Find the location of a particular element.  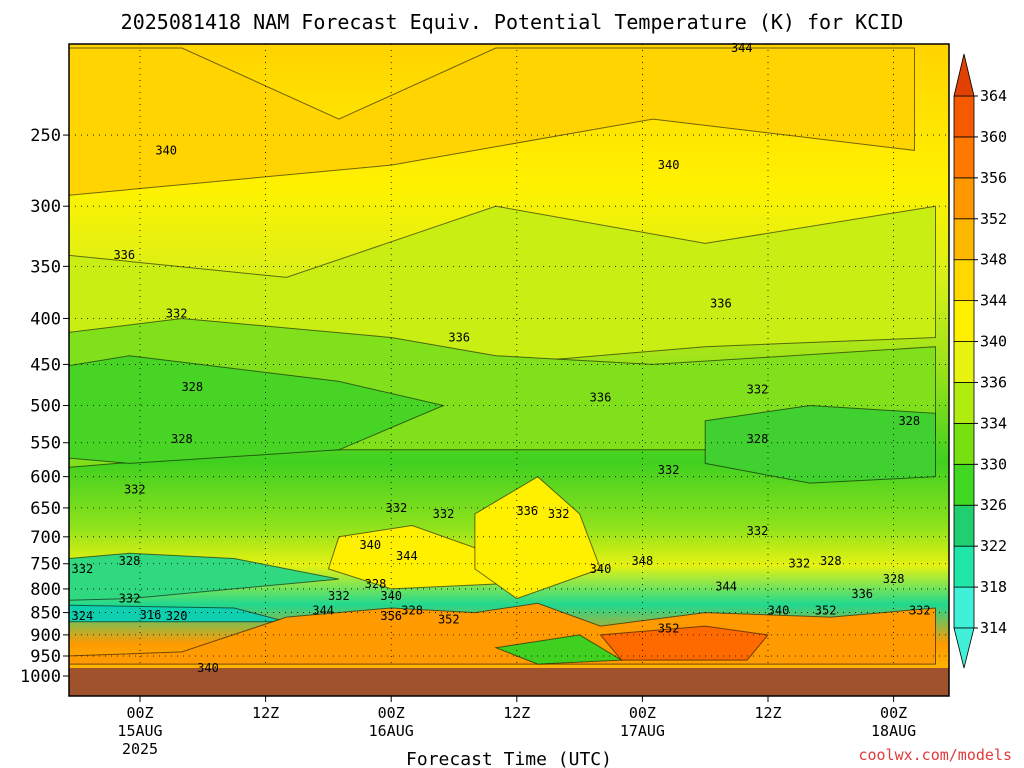

colorbar-label: 356 is located at coordinates (993, 178).